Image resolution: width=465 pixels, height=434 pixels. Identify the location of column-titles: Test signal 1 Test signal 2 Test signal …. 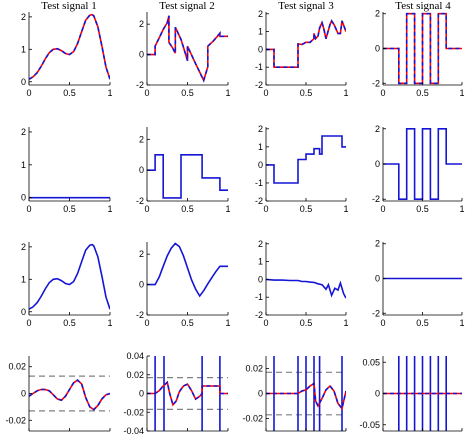
(246, 6).